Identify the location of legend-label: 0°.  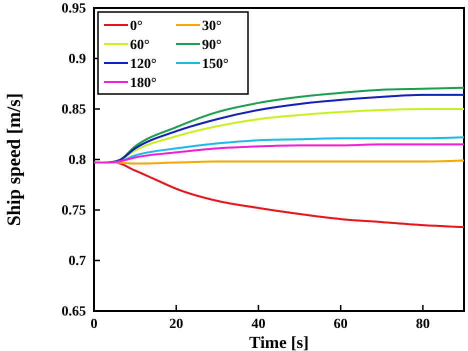
(136, 26).